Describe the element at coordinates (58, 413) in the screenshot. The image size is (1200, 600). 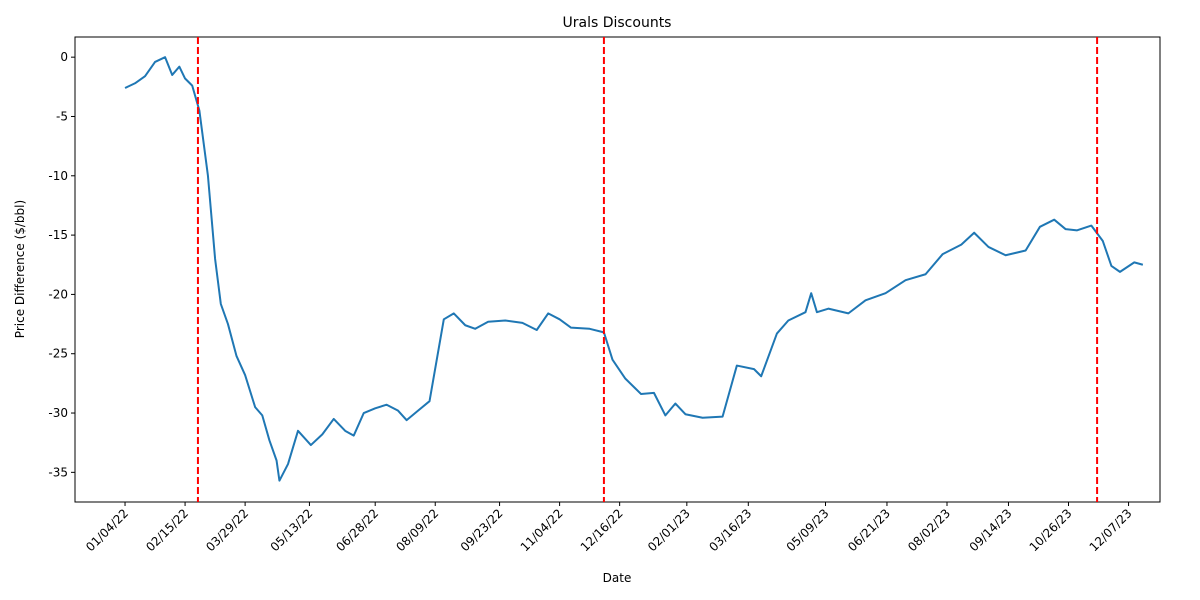
I see `y-tick-label: -30` at that location.